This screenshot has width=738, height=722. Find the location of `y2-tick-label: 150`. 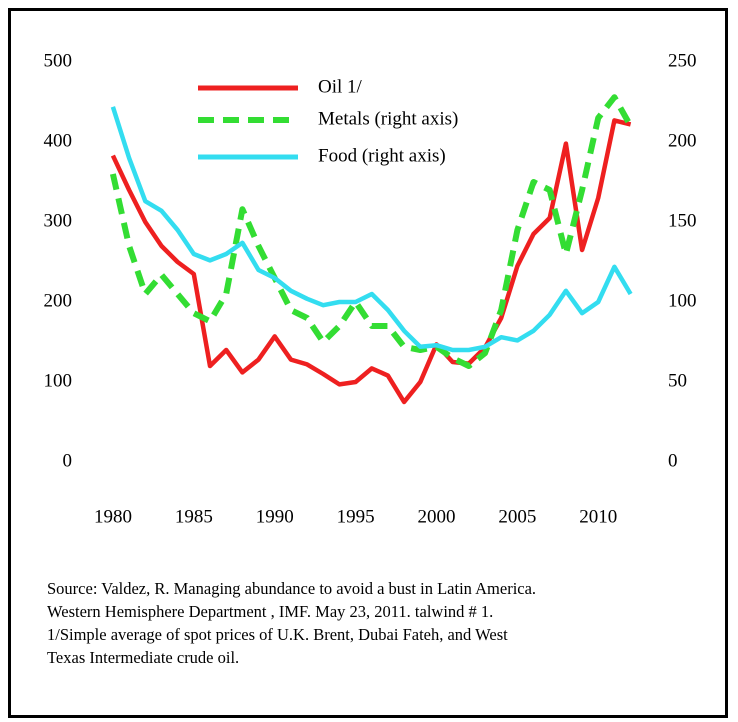

y2-tick-label: 150 is located at coordinates (682, 220).